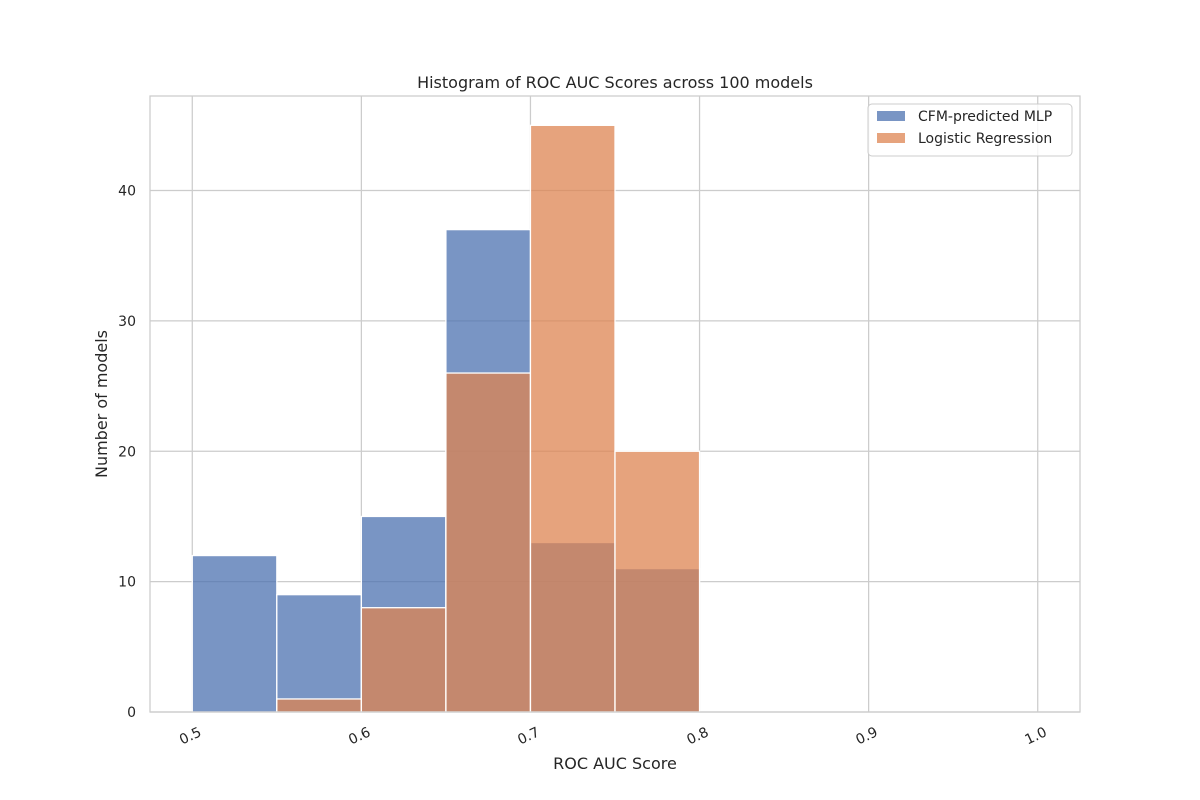 This screenshot has height=800, width=1200. Describe the element at coordinates (127, 583) in the screenshot. I see `y-tick-label: 10` at that location.